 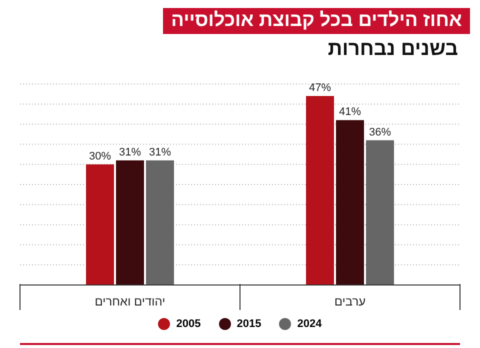 I want to click on data-label: 36%, so click(x=380, y=132).